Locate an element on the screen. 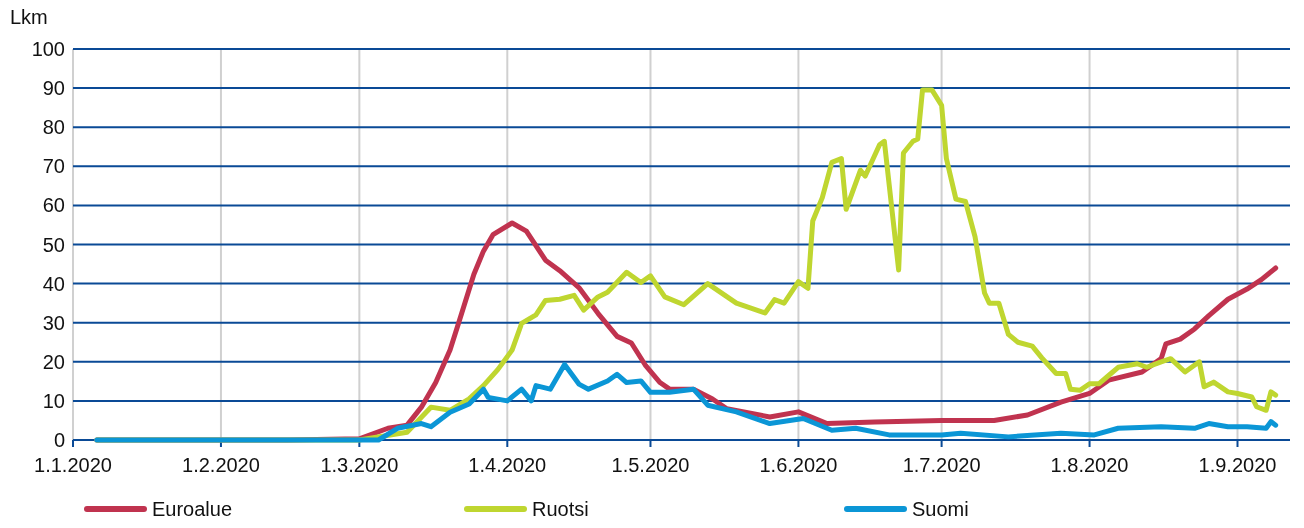 Image resolution: width=1304 pixels, height=528 pixels. y-tick-label: 60 is located at coordinates (53, 205).